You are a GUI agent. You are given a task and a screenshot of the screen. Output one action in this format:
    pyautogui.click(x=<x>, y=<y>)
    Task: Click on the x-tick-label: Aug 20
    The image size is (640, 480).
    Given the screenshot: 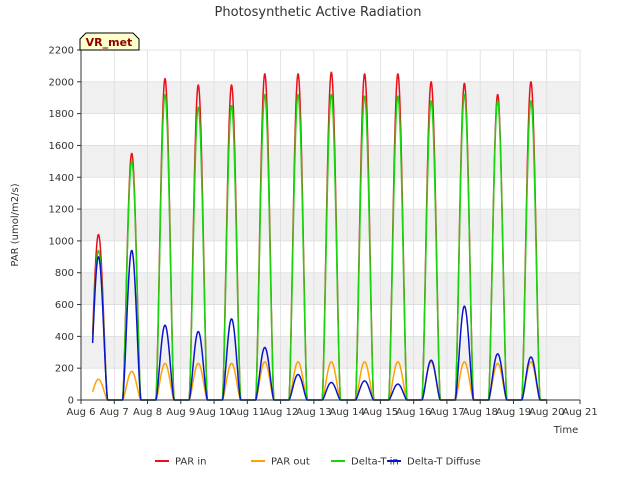 What is the action you would take?
    pyautogui.click(x=546, y=412)
    